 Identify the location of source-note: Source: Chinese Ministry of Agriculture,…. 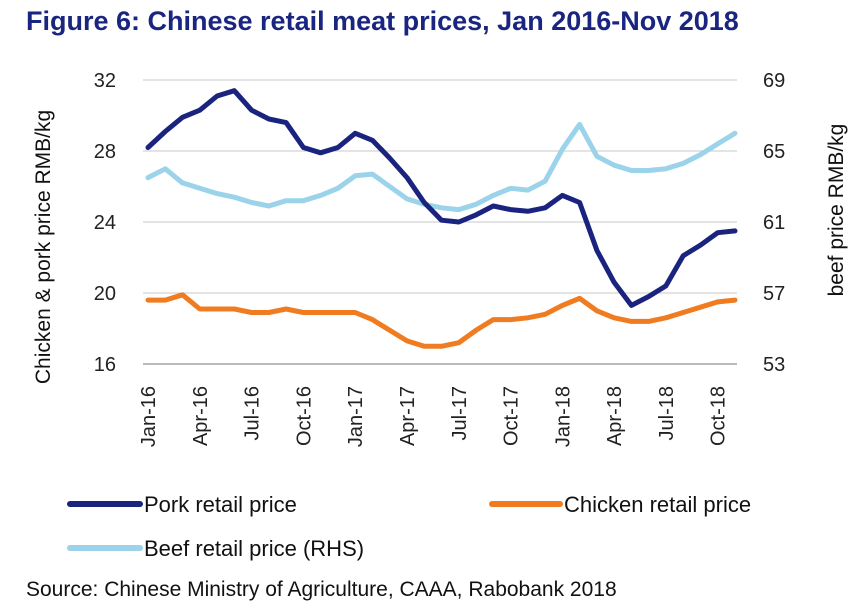
(321, 589).